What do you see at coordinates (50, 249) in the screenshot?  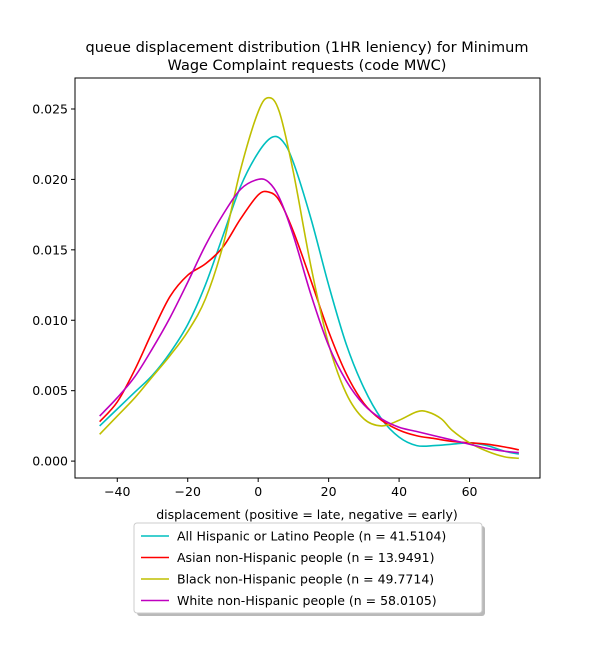 I see `y-tick-label: 0.015` at bounding box center [50, 249].